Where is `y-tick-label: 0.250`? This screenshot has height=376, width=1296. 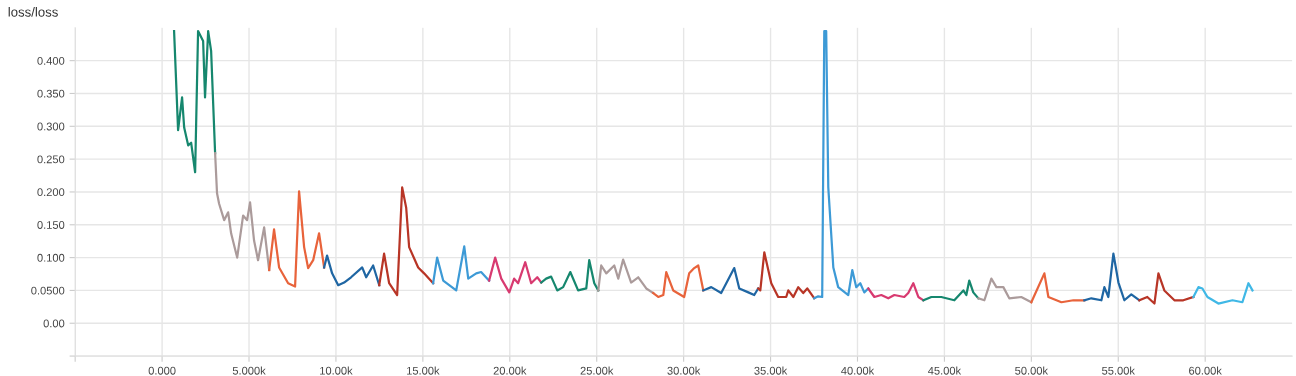 y-tick-label: 0.250 is located at coordinates (51, 159).